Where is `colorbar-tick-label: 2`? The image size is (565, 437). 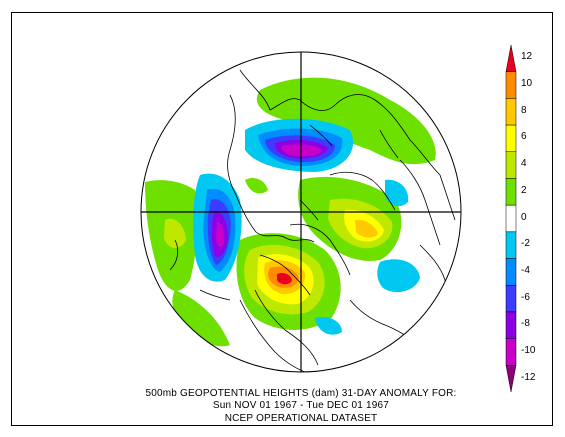 colorbar-tick-label: 2 is located at coordinates (524, 190).